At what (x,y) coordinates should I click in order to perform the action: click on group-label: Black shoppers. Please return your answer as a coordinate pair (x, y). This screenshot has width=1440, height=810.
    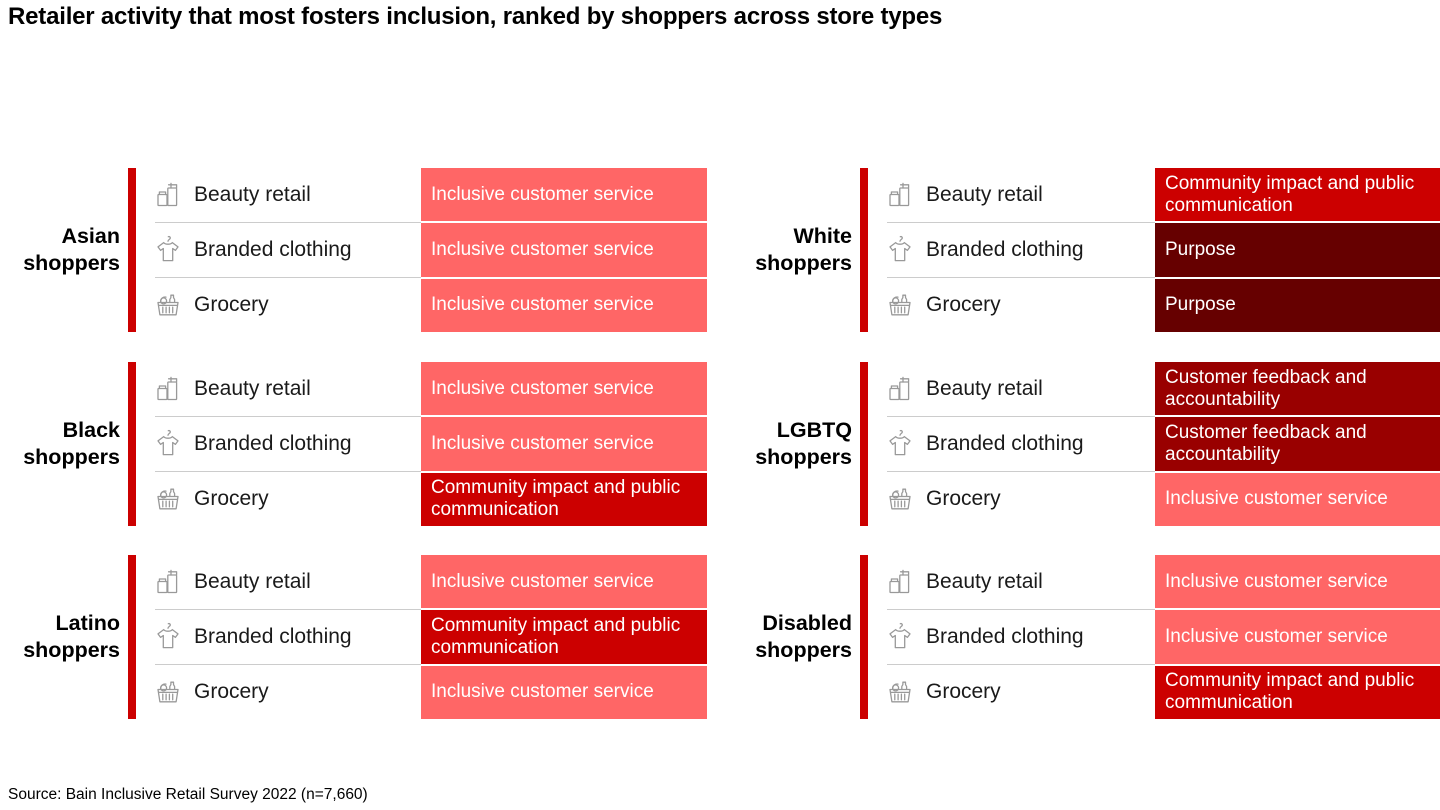
    Looking at the image, I should click on (71, 443).